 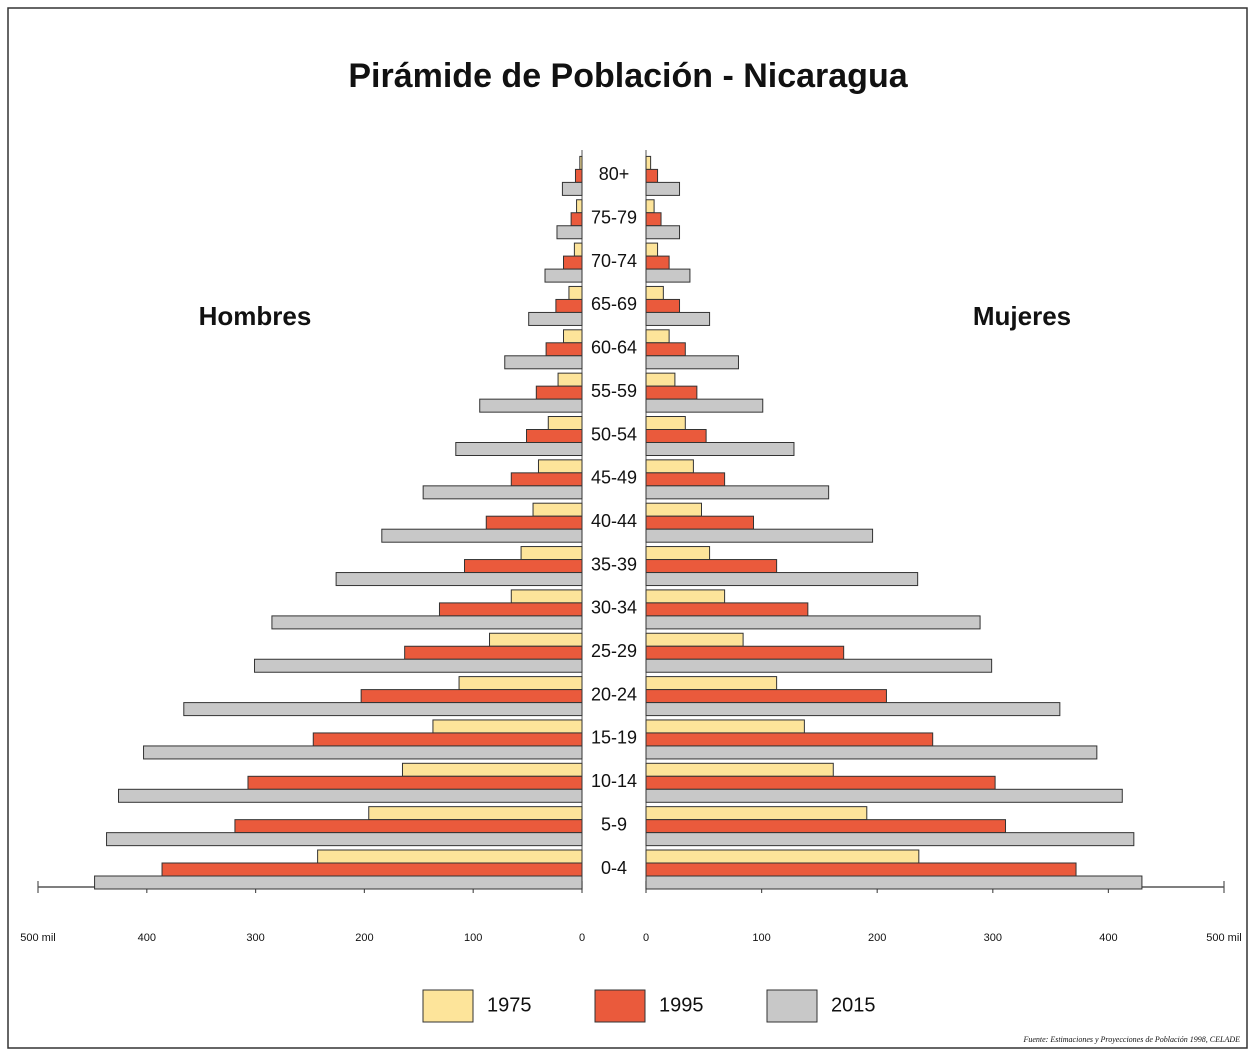 I want to click on category-label: 45-49, so click(x=614, y=478).